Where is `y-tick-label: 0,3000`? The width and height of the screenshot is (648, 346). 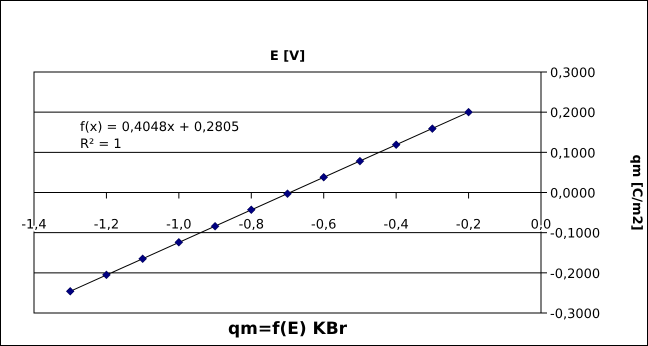
y-tick-label: 0,3000 is located at coordinates (573, 73).